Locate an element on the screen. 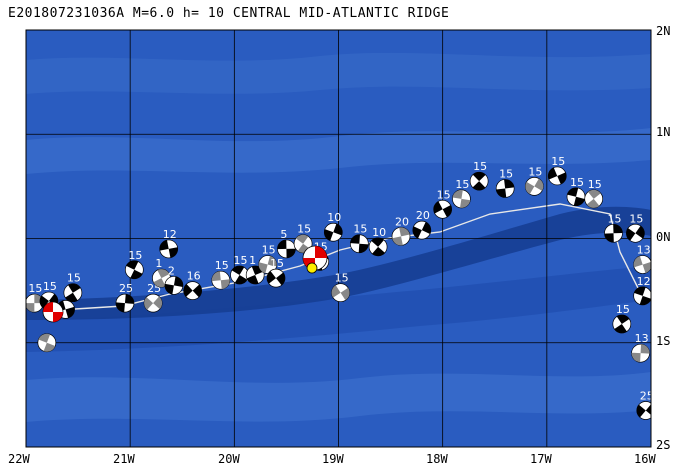 This screenshot has height=475, width=685. lon-label-19w: 19W is located at coordinates (333, 459).